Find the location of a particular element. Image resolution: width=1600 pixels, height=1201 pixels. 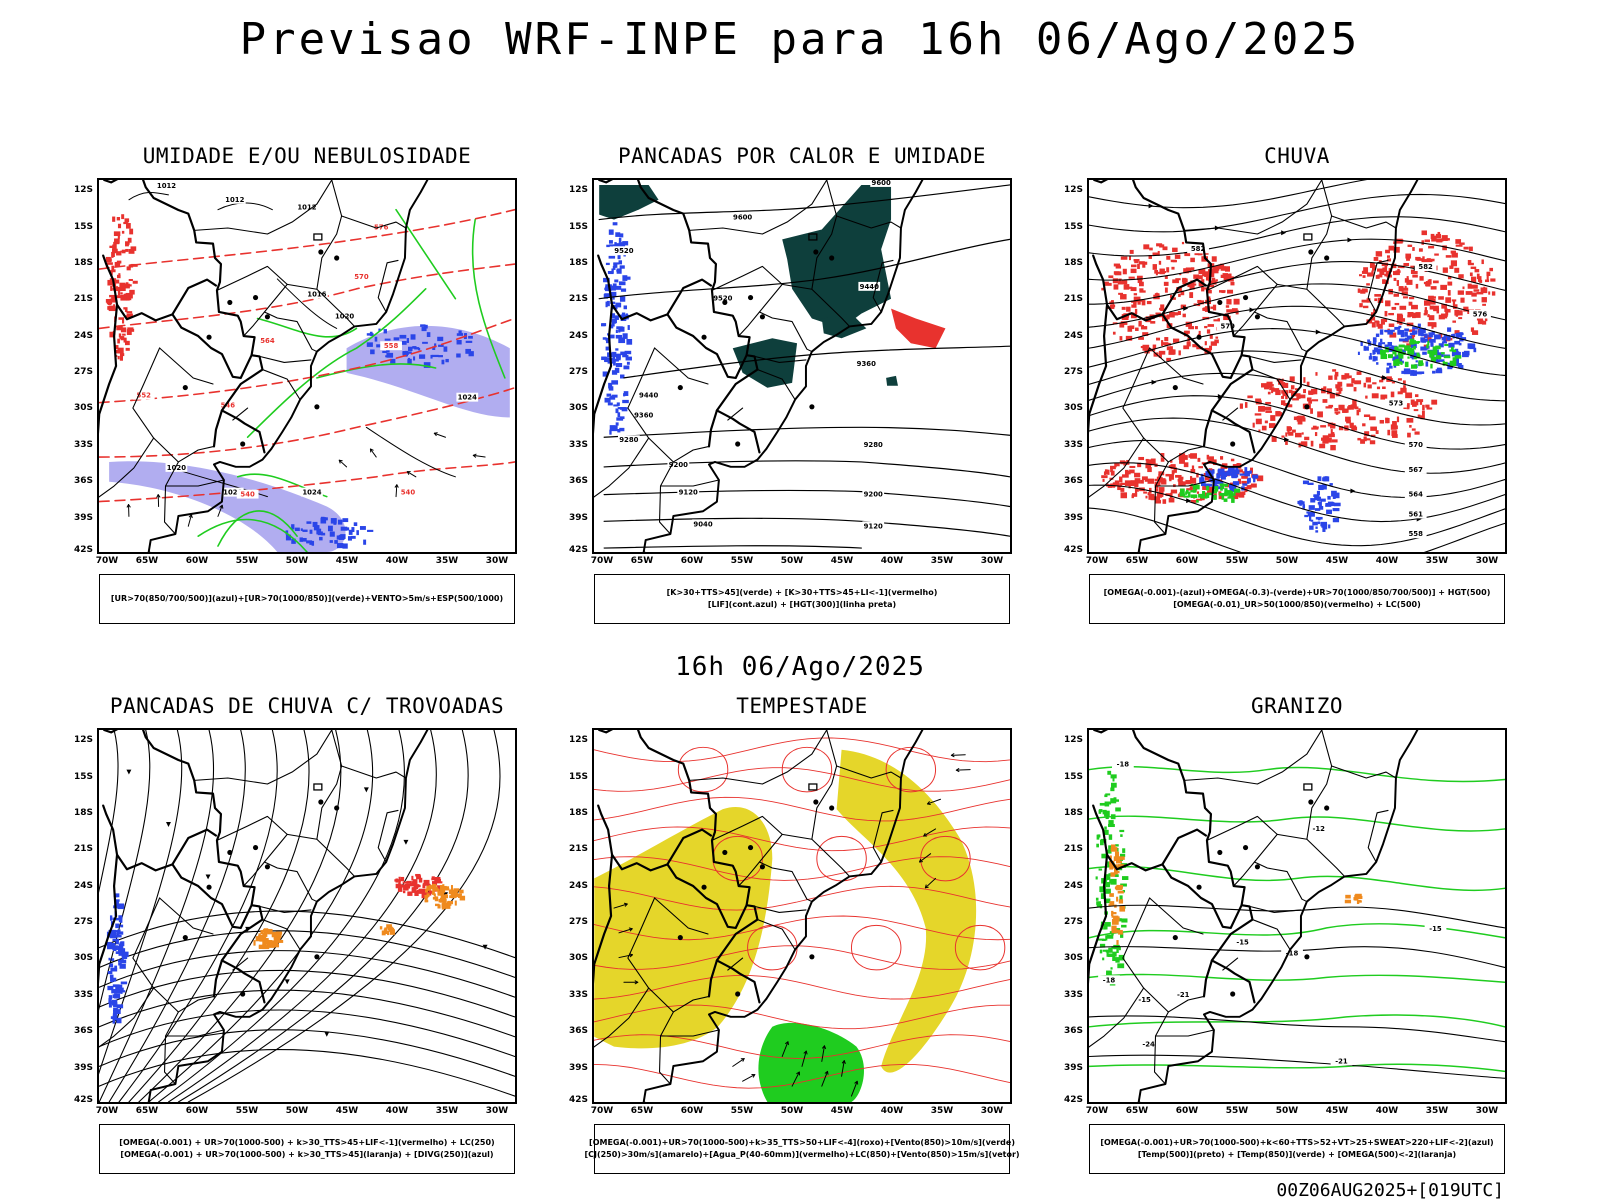

longitude-tick-label: 60W is located at coordinates (1187, 1111).